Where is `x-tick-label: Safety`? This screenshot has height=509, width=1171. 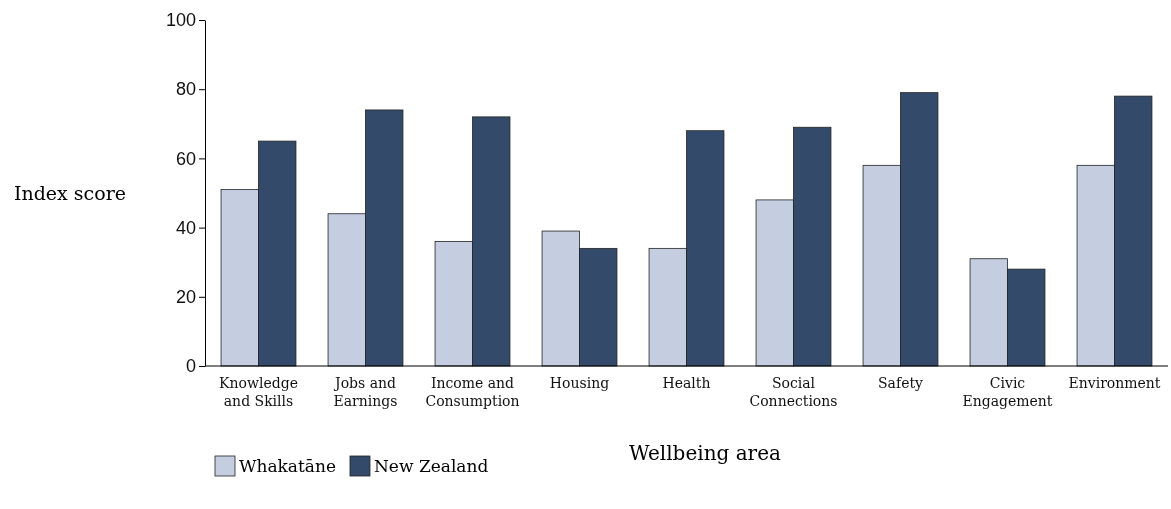 x-tick-label: Safety is located at coordinates (901, 383).